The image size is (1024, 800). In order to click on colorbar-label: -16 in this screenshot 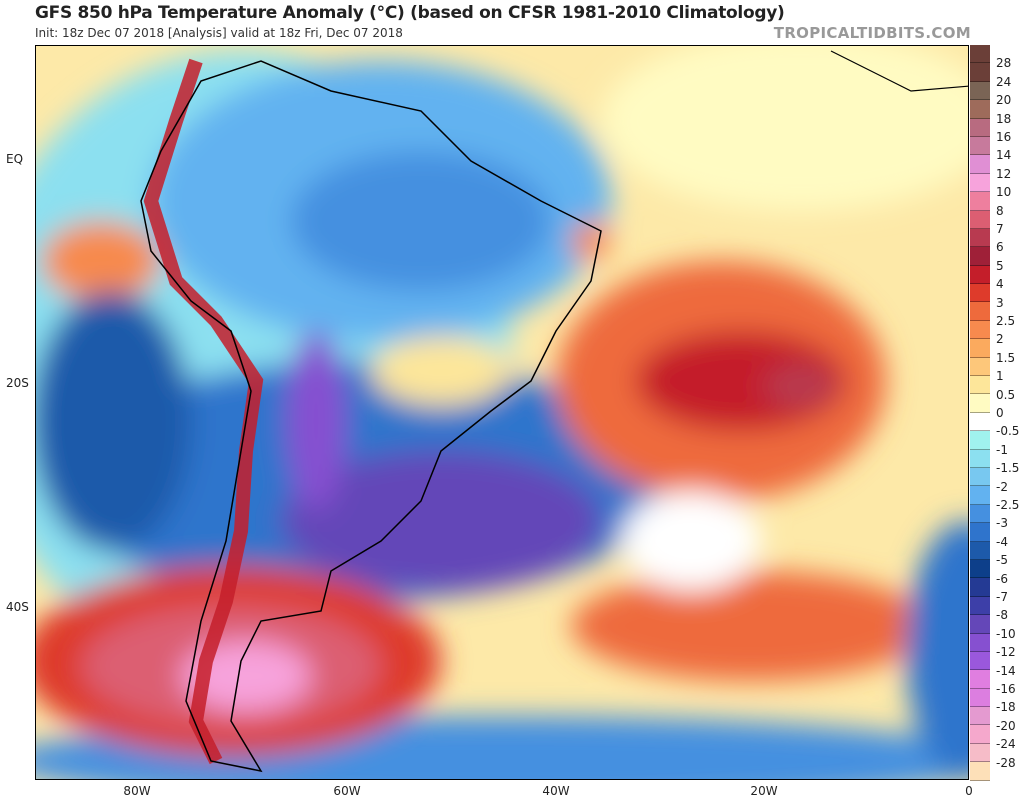, I will do `click(1006, 689)`.